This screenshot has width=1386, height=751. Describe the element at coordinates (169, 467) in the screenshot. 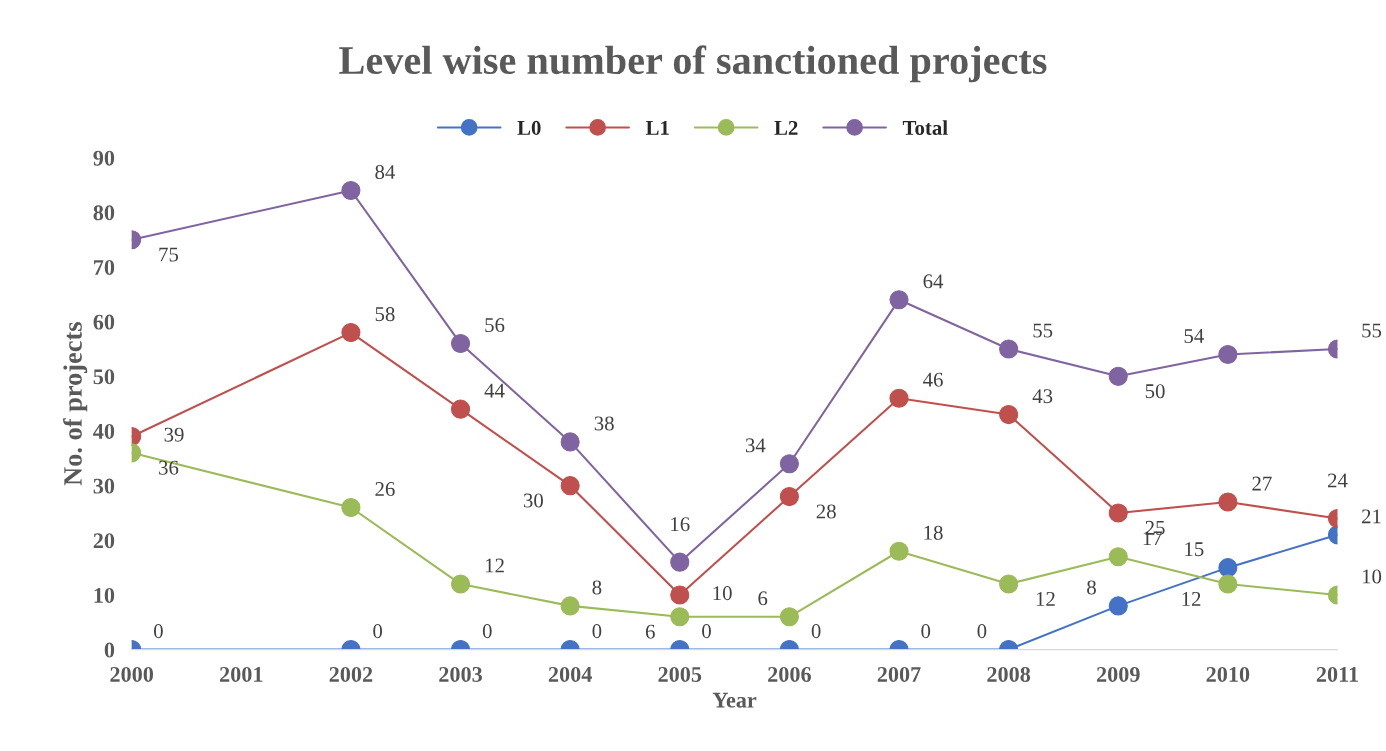

I see `data-label: 36` at that location.